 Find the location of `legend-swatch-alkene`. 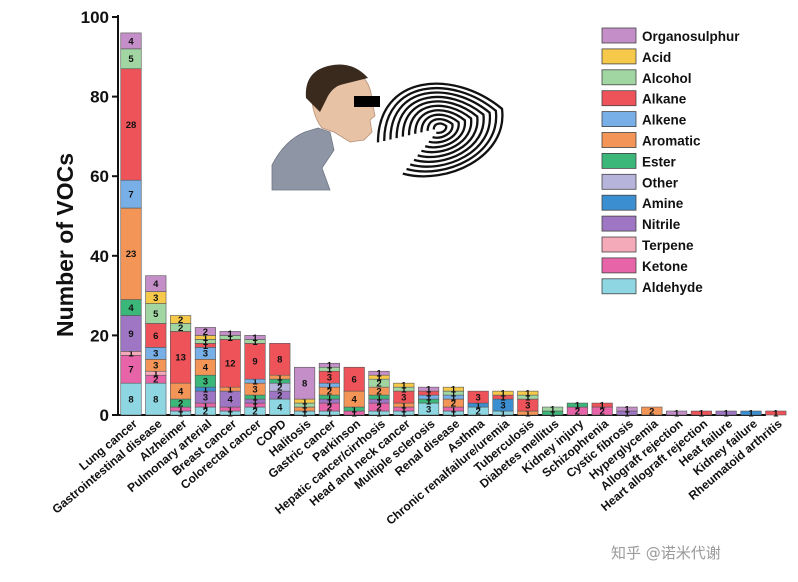

legend-swatch-alkene is located at coordinates (619, 119).